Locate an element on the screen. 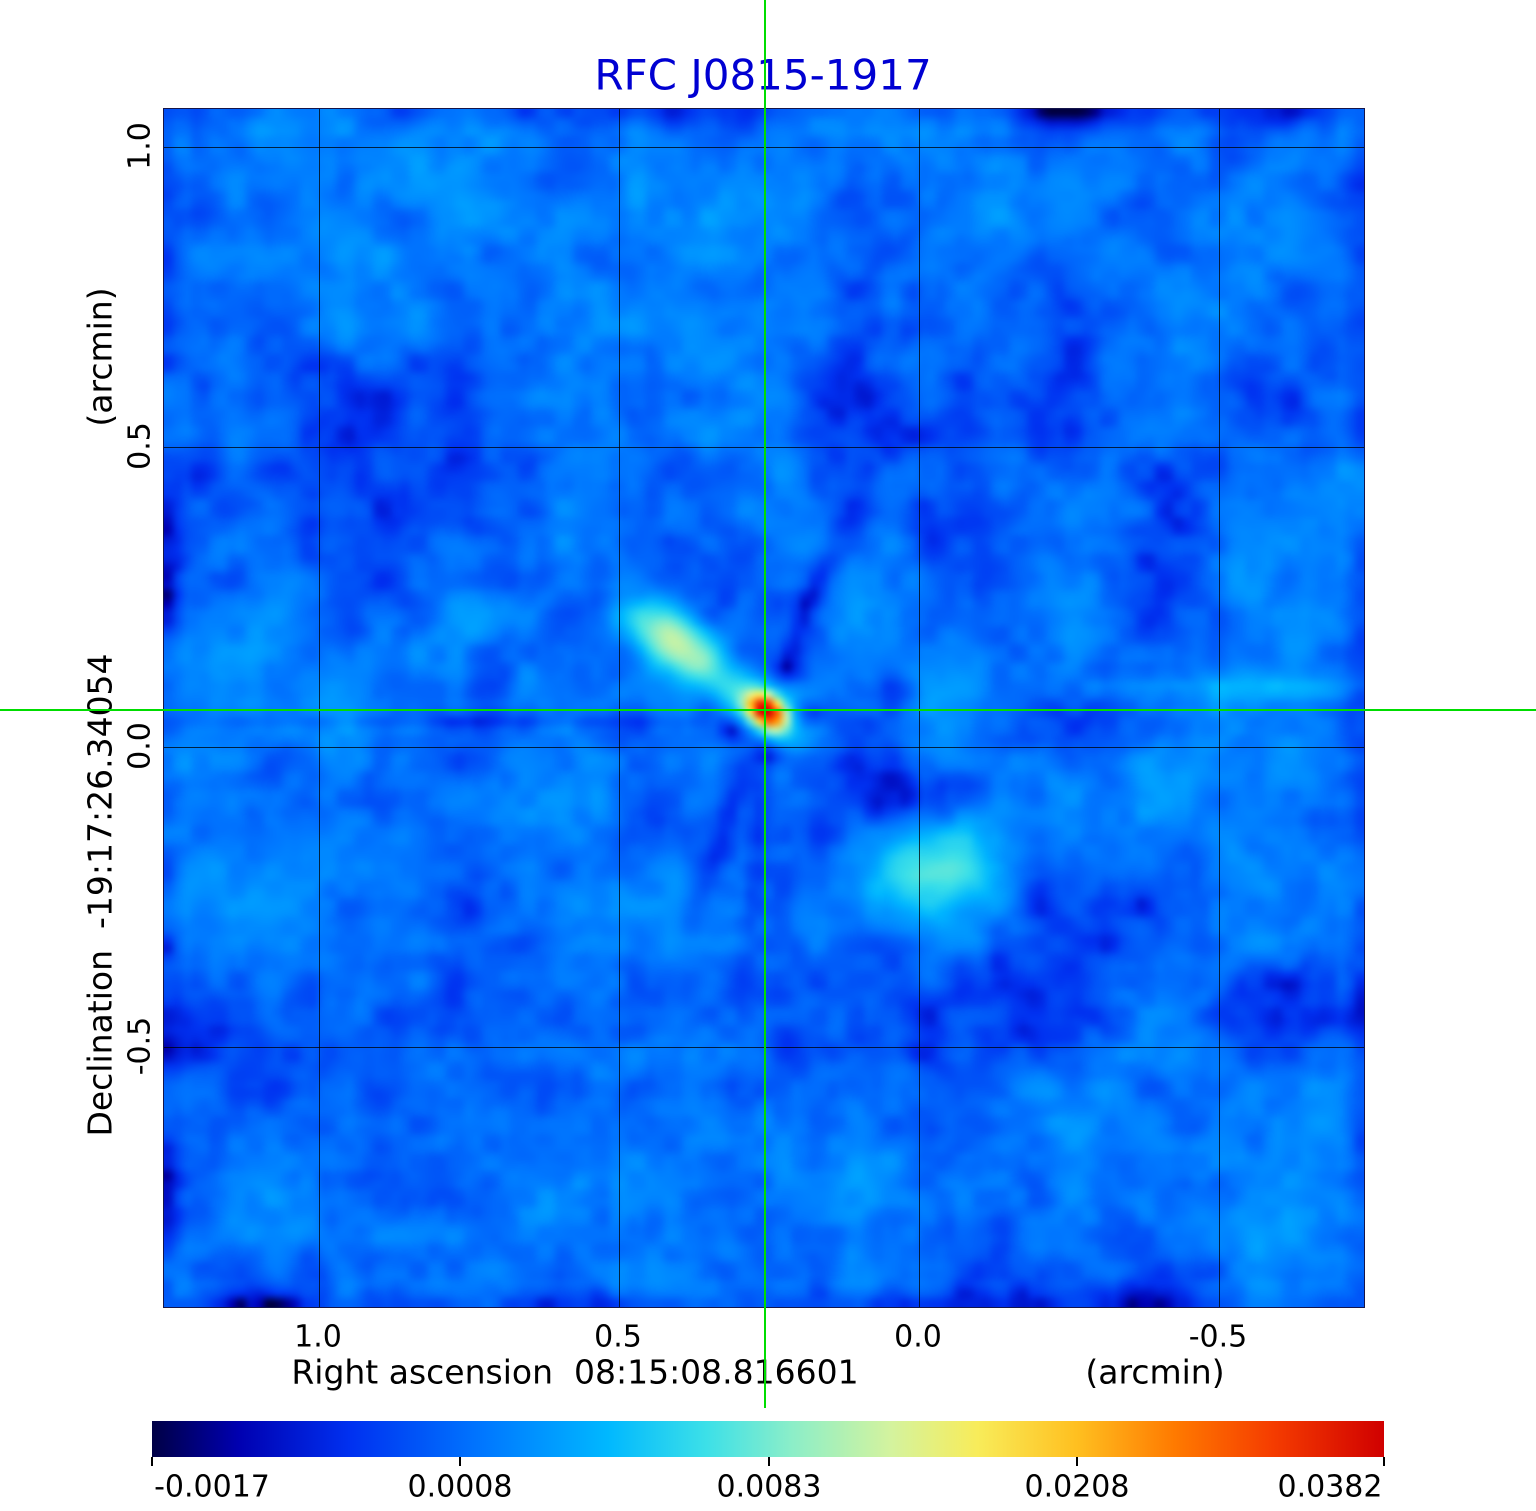 The image size is (1536, 1511). y-tick-label: 0.0 is located at coordinates (140, 746).